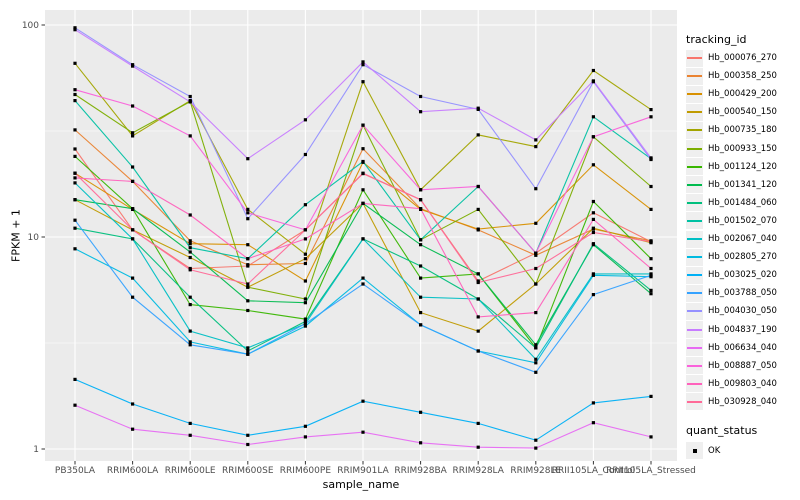 The width and height of the screenshot is (800, 500). What do you see at coordinates (742, 112) in the screenshot?
I see `legend-item-label: Hb_000540_150` at bounding box center [742, 112].